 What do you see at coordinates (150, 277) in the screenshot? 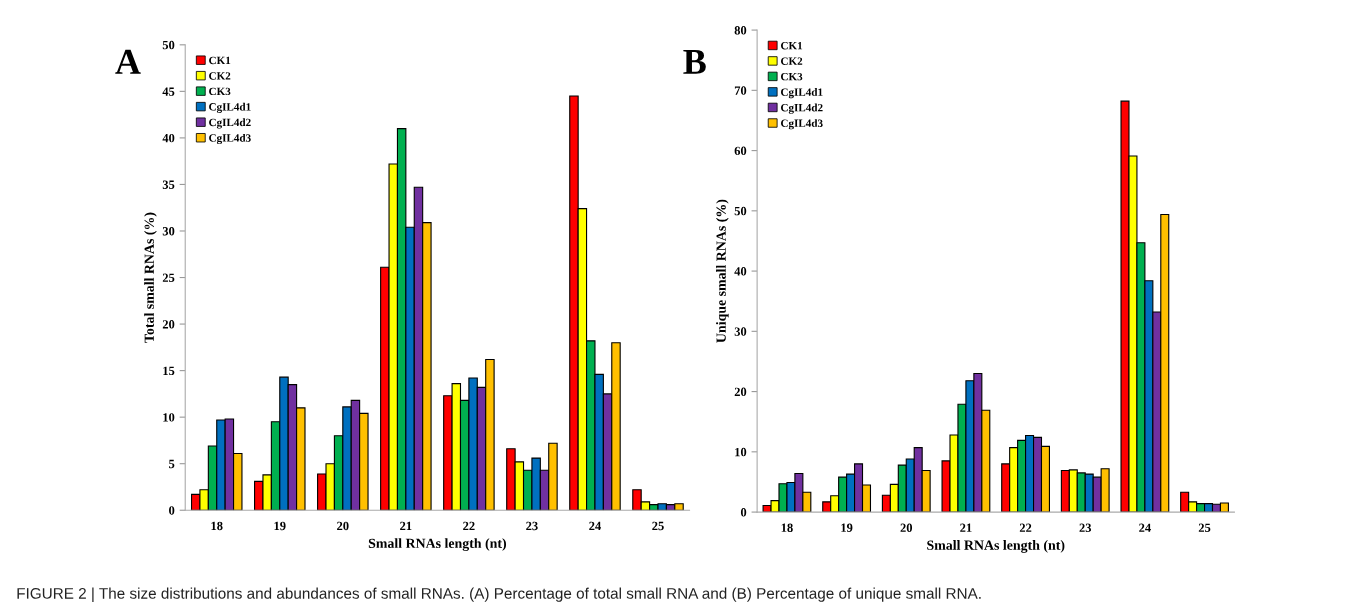
I see `y-axis-title: Total small RNAs (%)` at bounding box center [150, 277].